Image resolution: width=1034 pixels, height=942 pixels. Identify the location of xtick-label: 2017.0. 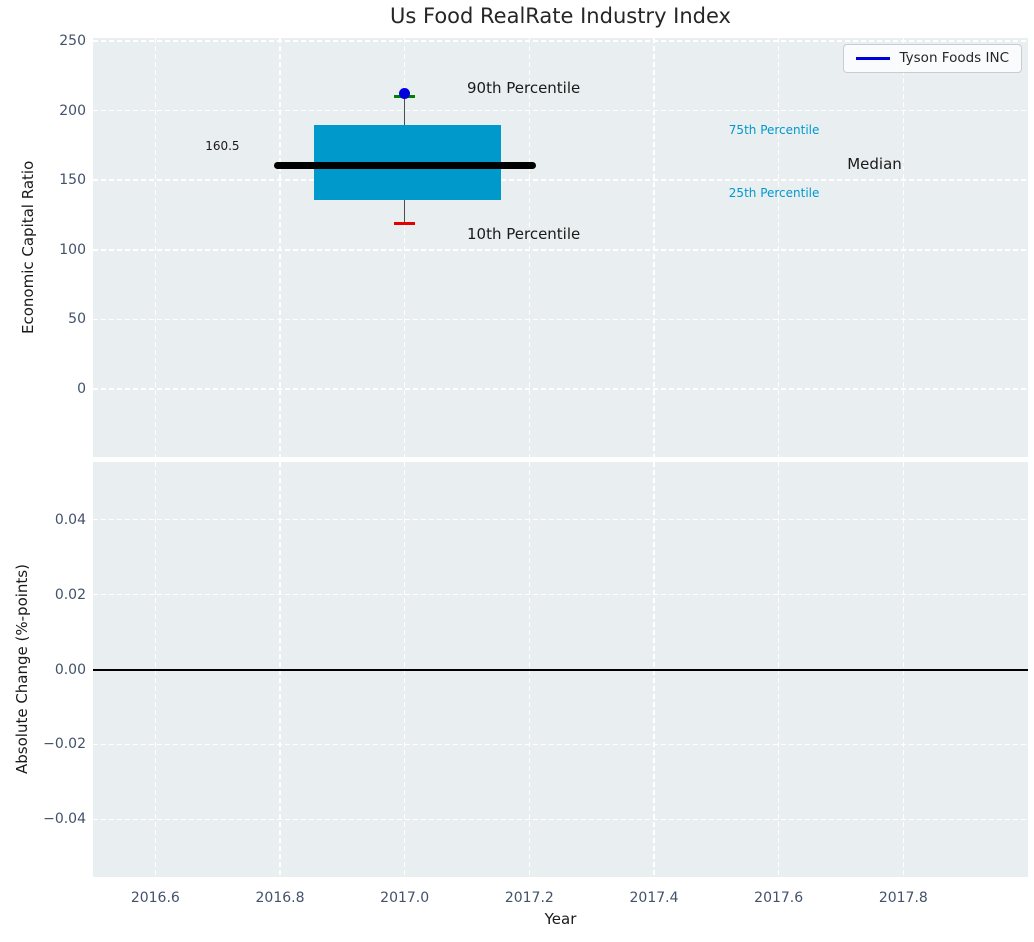
(405, 898).